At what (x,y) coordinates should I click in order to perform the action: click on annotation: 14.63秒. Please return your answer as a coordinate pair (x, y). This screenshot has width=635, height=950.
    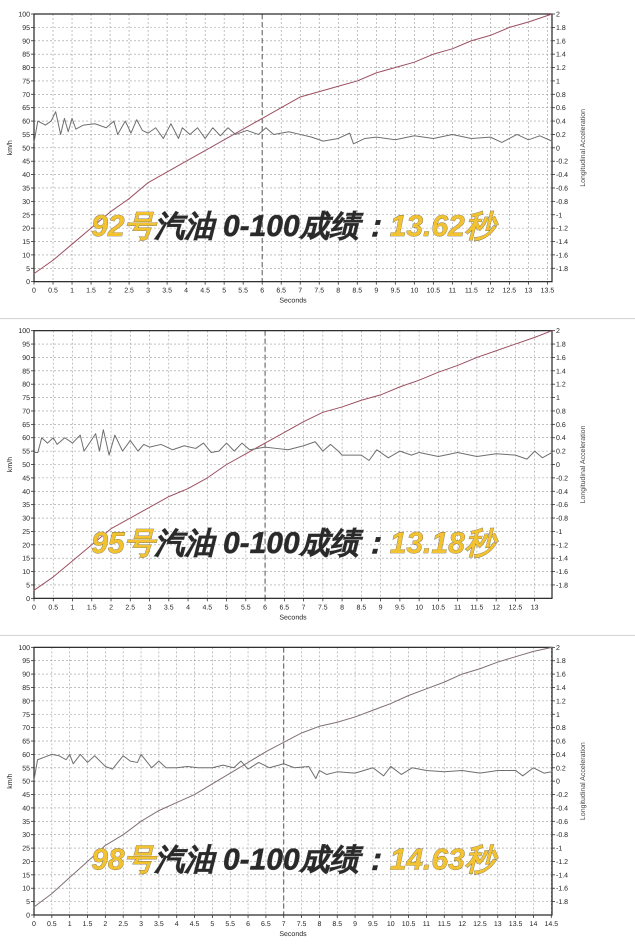
    Looking at the image, I should click on (444, 859).